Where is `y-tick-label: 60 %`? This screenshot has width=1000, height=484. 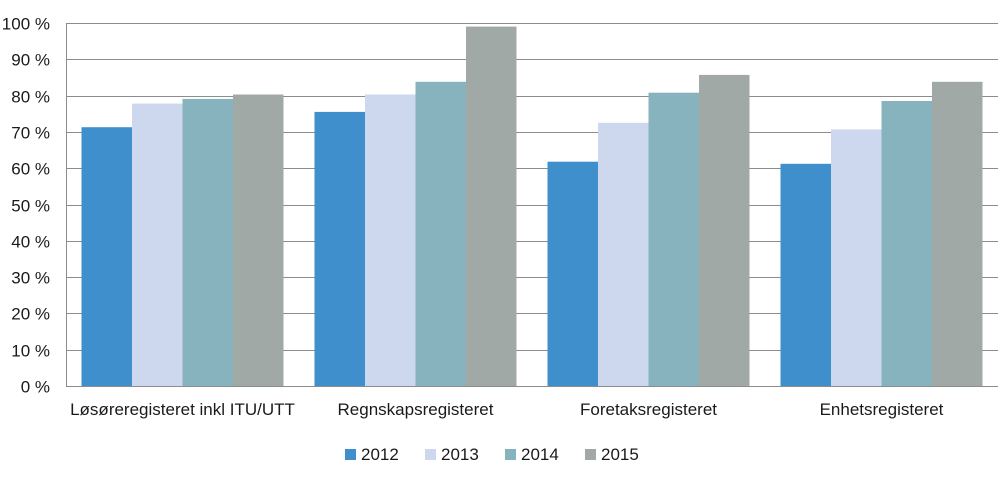
y-tick-label: 60 % is located at coordinates (30, 169).